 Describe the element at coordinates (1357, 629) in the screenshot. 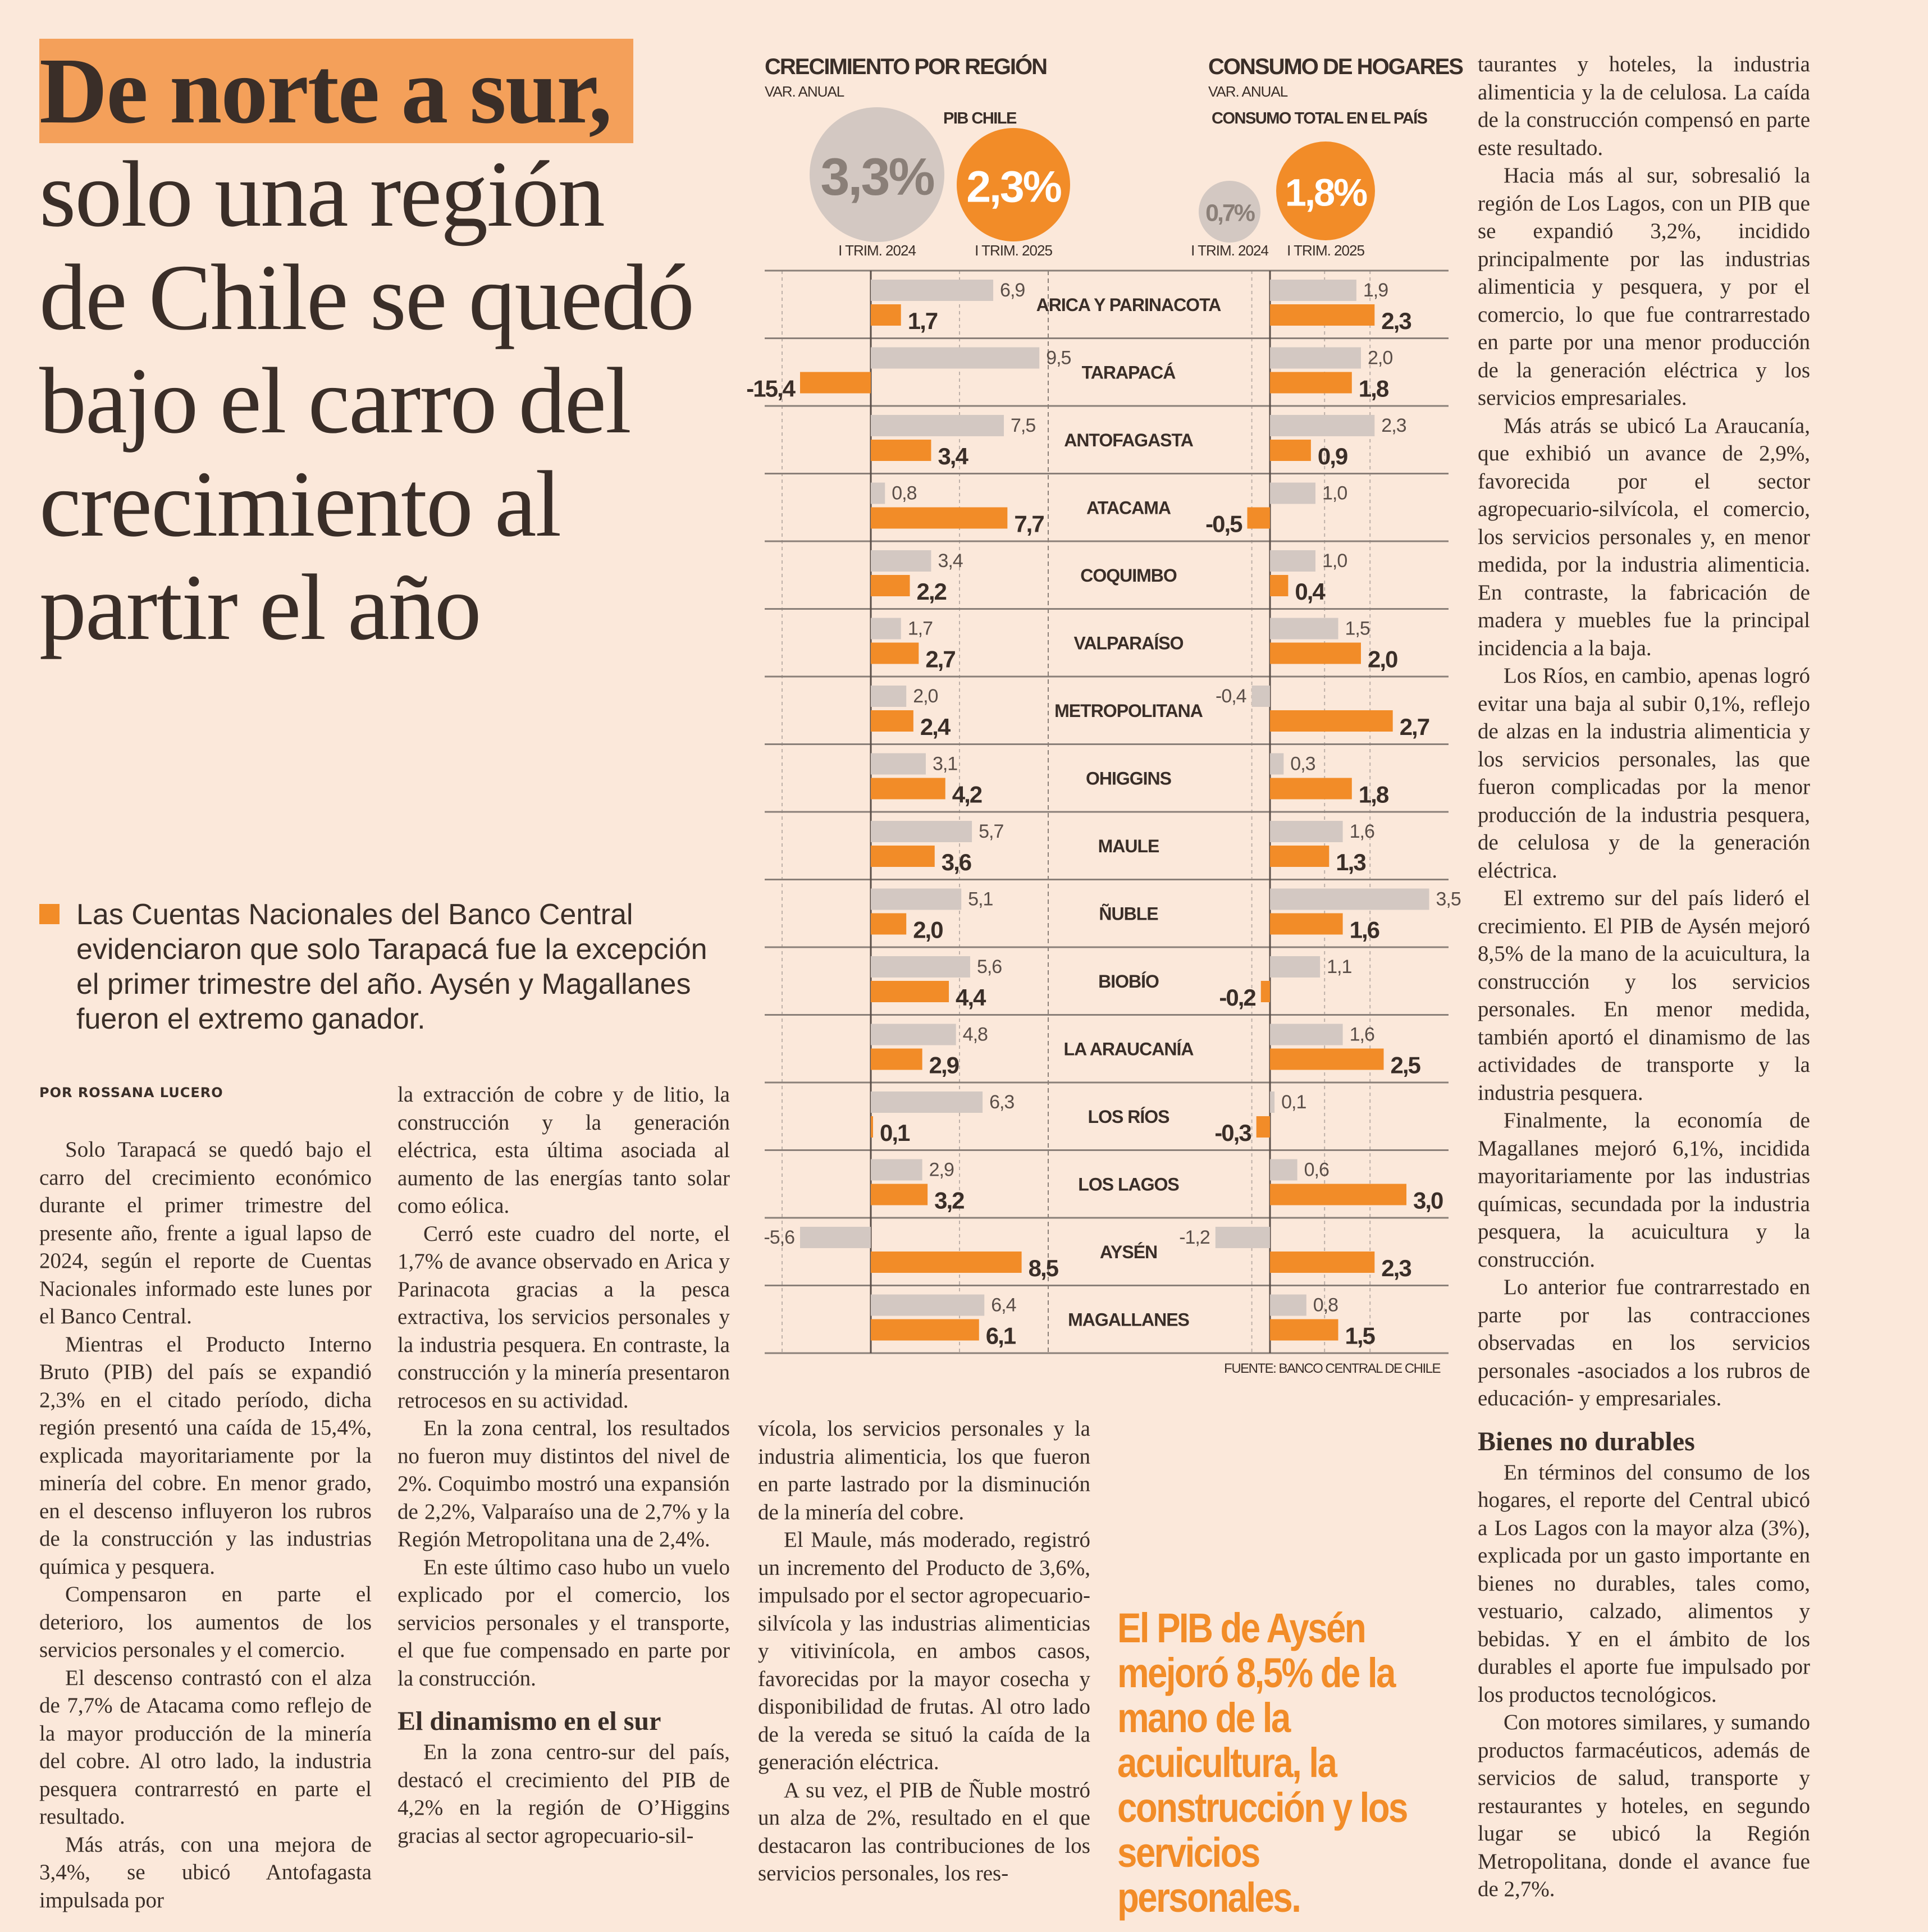

I see `value-label-2024: 1,5` at that location.